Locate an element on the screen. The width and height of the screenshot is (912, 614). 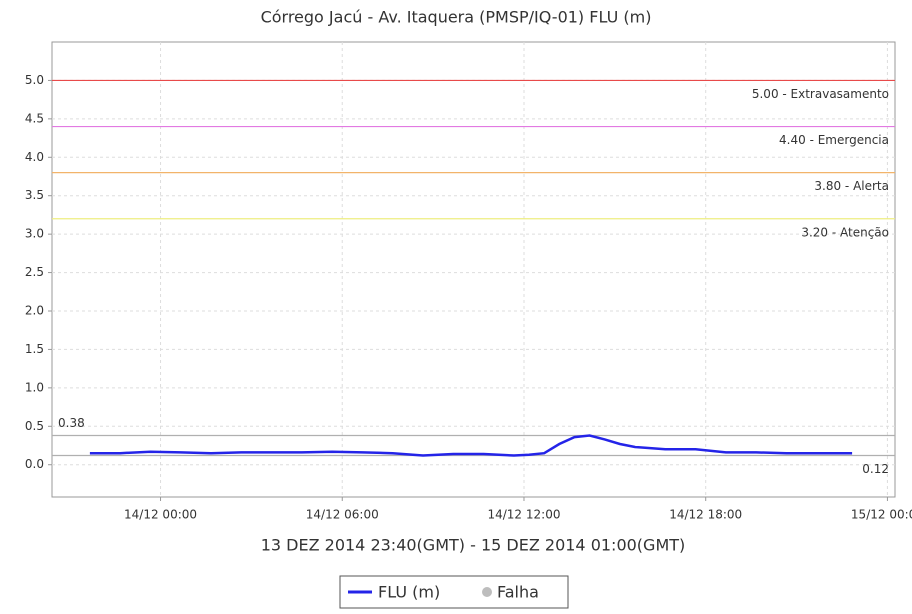
y-tick-label: 1.5 is located at coordinates (34, 349).